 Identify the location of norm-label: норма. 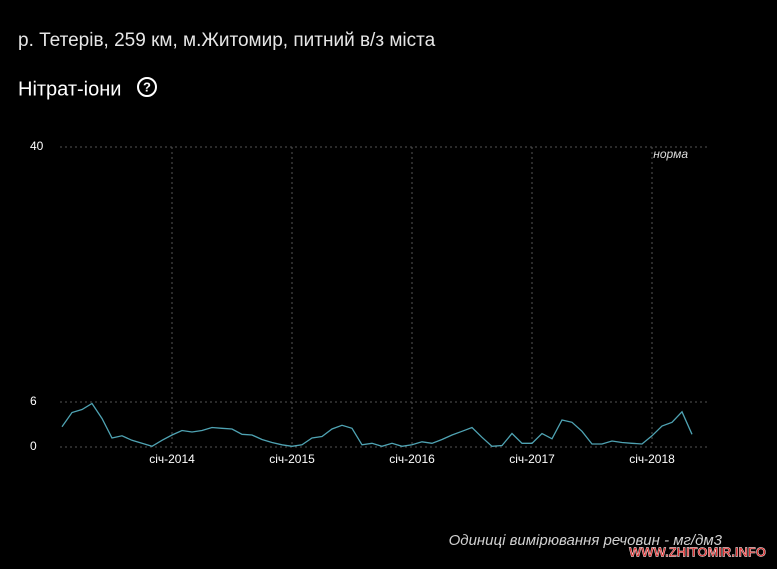
(670, 154).